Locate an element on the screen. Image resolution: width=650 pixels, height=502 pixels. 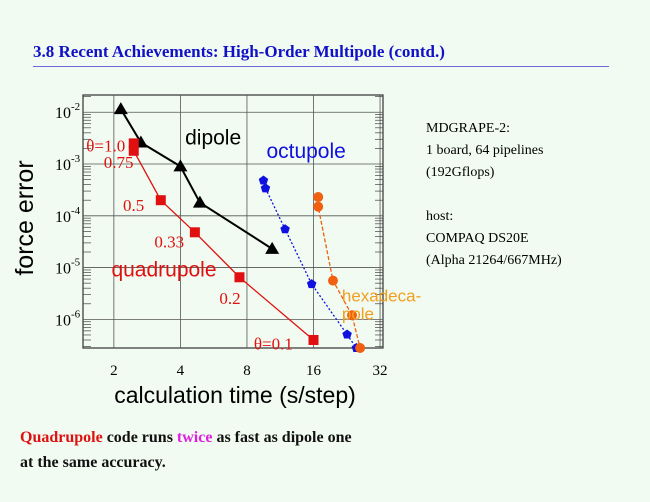
x-tick-label: 4 is located at coordinates (181, 371).